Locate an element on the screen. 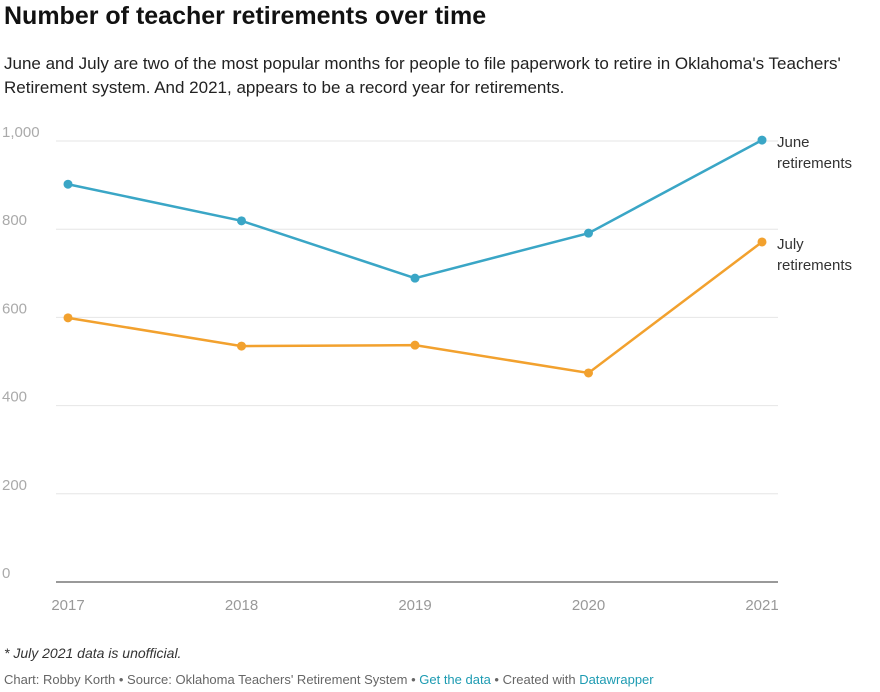 The height and width of the screenshot is (692, 880). series-label: July is located at coordinates (790, 244).